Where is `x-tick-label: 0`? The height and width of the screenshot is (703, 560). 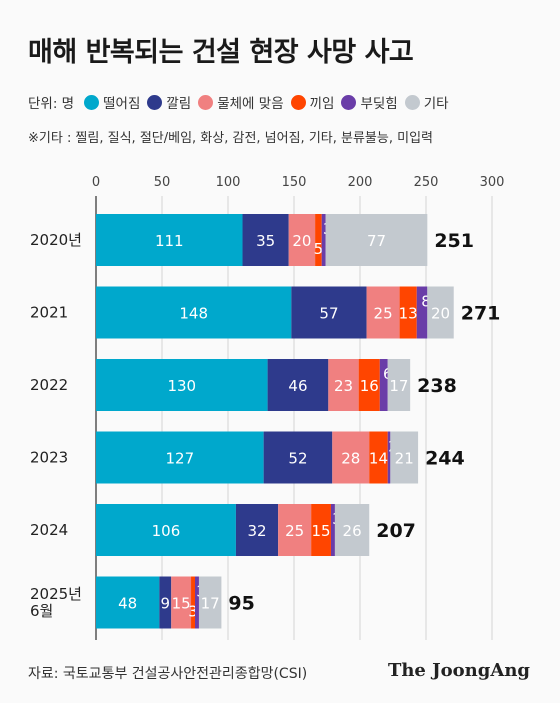 x-tick-label: 0 is located at coordinates (96, 182).